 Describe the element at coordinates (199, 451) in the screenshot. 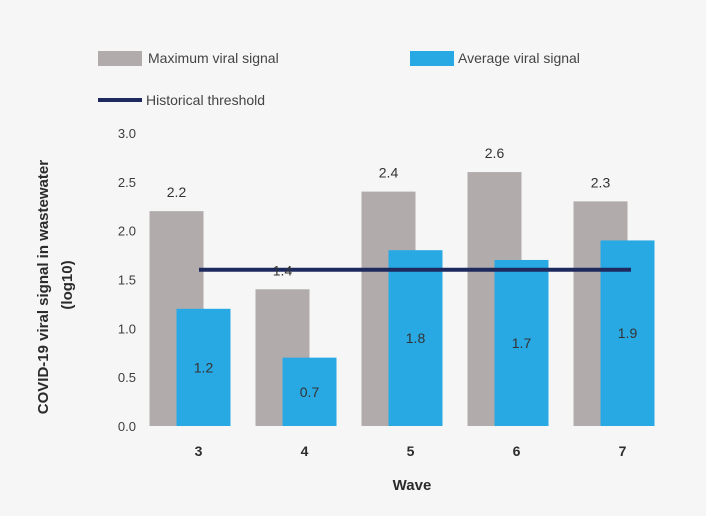

I see `x-tick-label: 3` at that location.